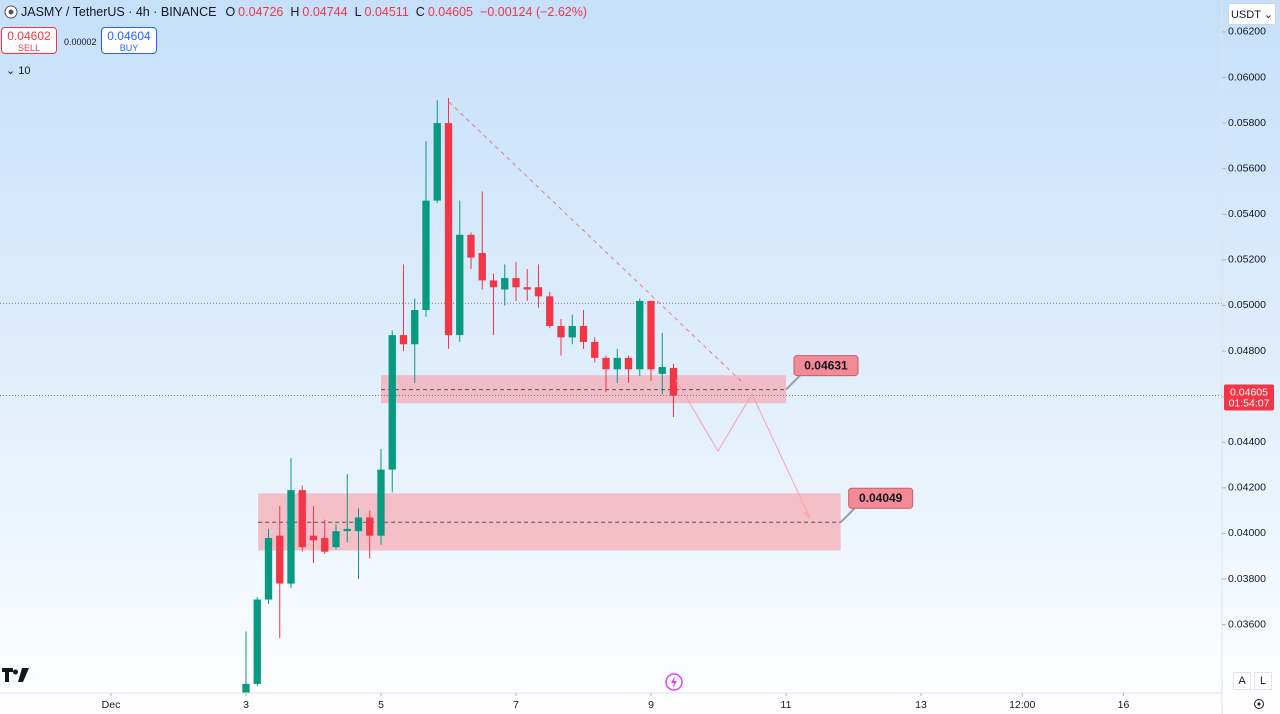 The image size is (1280, 714). I want to click on tv-logo, so click(15, 675).